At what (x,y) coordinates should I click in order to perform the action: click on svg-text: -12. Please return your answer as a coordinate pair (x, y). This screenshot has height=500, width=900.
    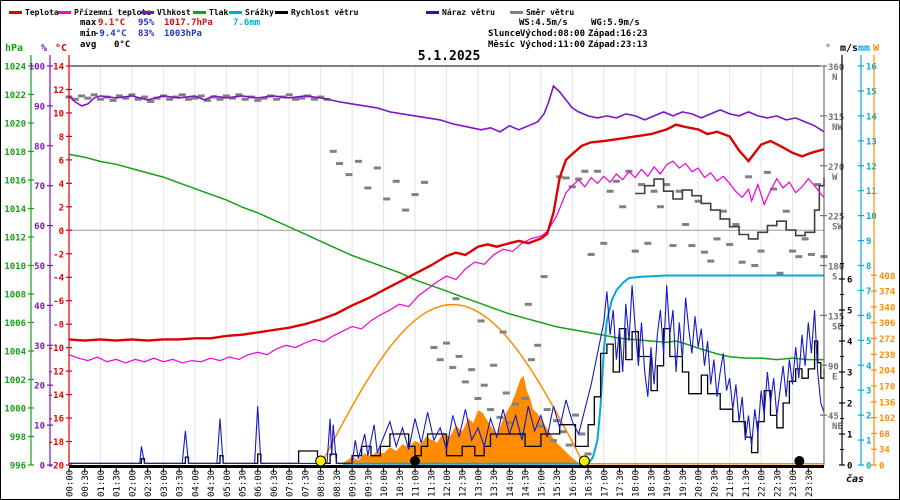
    Looking at the image, I should click on (56, 373).